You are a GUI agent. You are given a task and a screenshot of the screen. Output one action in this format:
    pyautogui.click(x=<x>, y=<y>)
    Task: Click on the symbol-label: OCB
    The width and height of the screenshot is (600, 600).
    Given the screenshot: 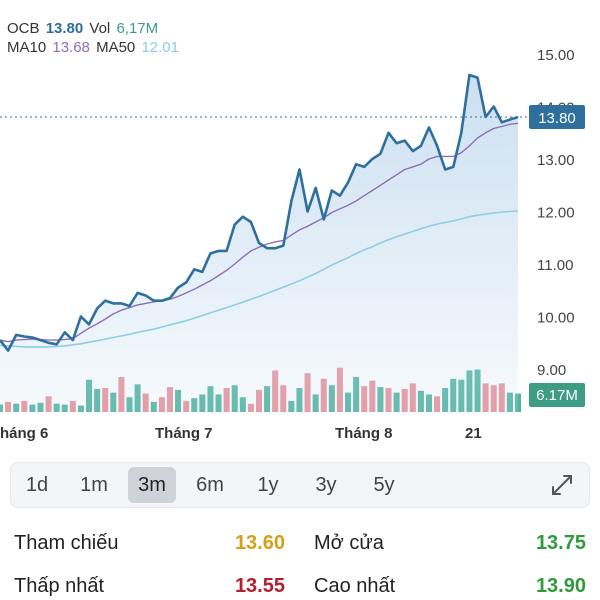 What is the action you would take?
    pyautogui.click(x=23, y=28)
    